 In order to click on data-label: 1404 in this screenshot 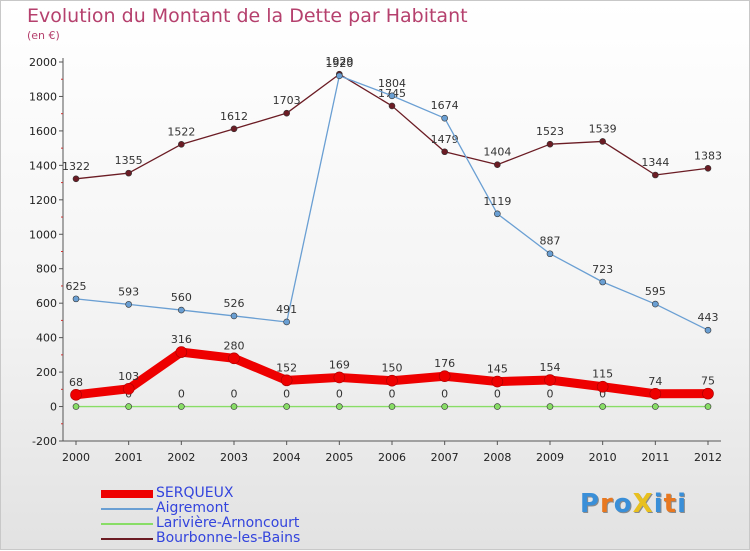, I will do `click(497, 152)`.